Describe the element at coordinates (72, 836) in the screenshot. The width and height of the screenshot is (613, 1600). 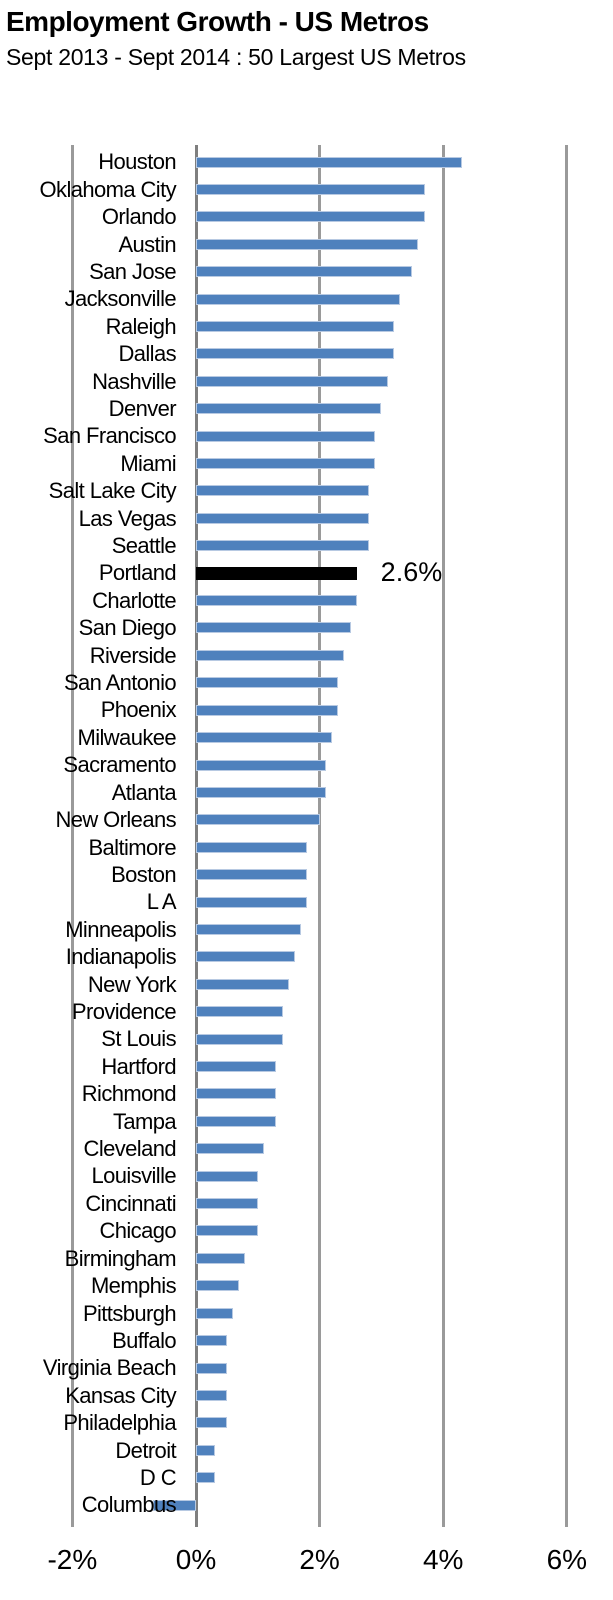
I see `gridline--2%` at that location.